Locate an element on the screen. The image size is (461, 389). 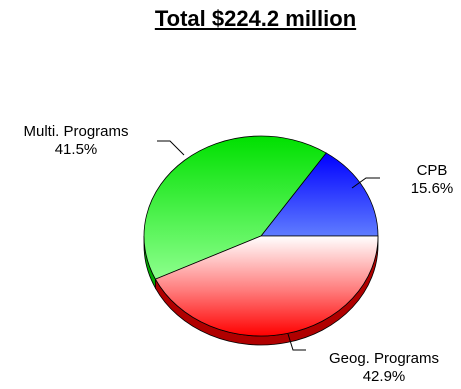
slice-cpb-percent: 15.6% is located at coordinates (432, 188).